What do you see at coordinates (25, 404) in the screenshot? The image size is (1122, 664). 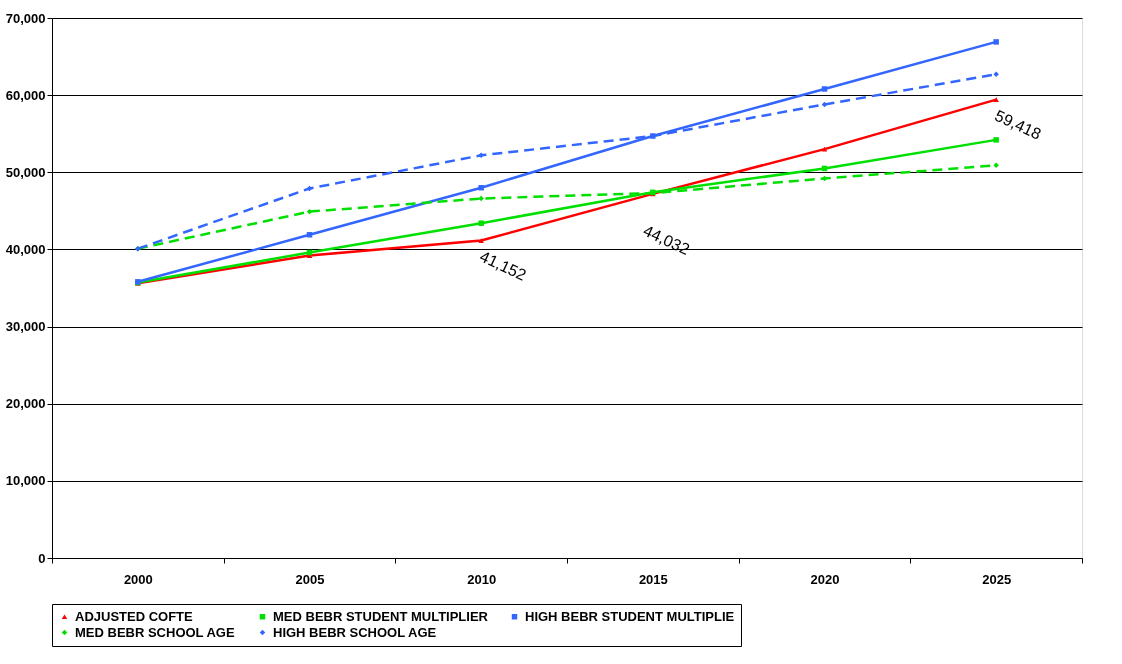 I see `y-tick-label: 20,000` at bounding box center [25, 404].